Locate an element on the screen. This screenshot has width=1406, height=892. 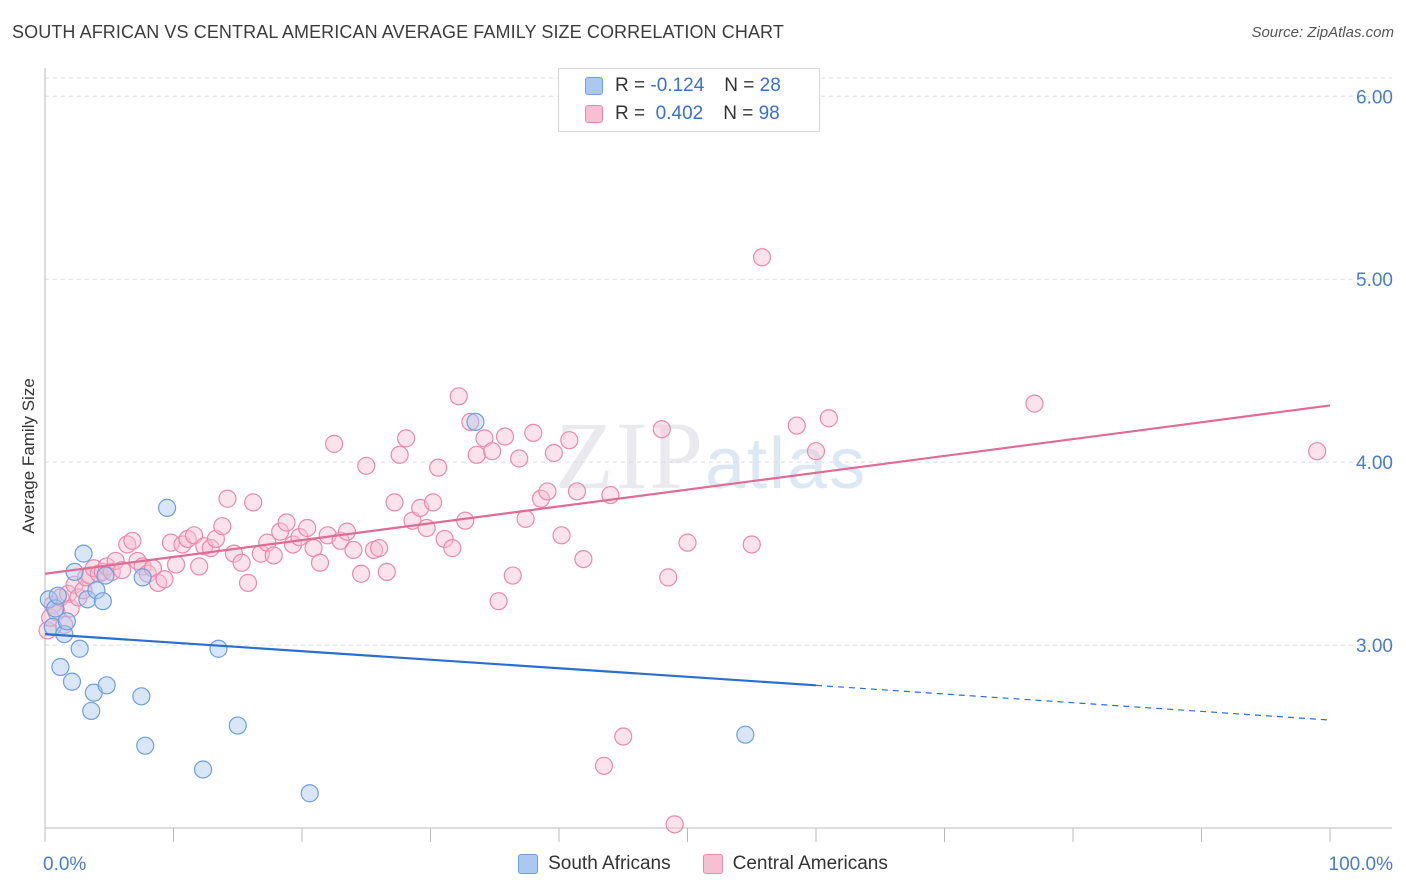
legend-r-label: R = is located at coordinates (630, 85).